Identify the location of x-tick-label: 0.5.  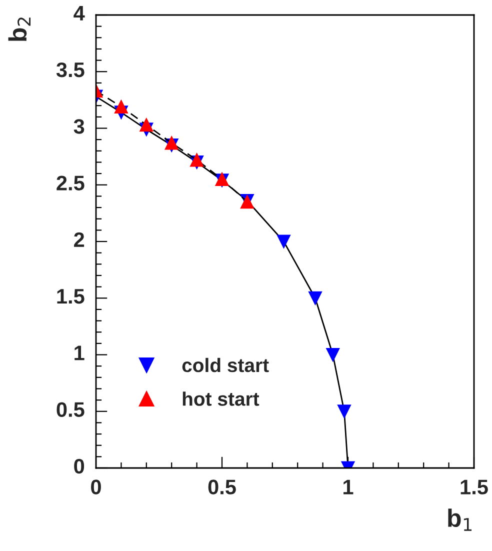
(222, 487).